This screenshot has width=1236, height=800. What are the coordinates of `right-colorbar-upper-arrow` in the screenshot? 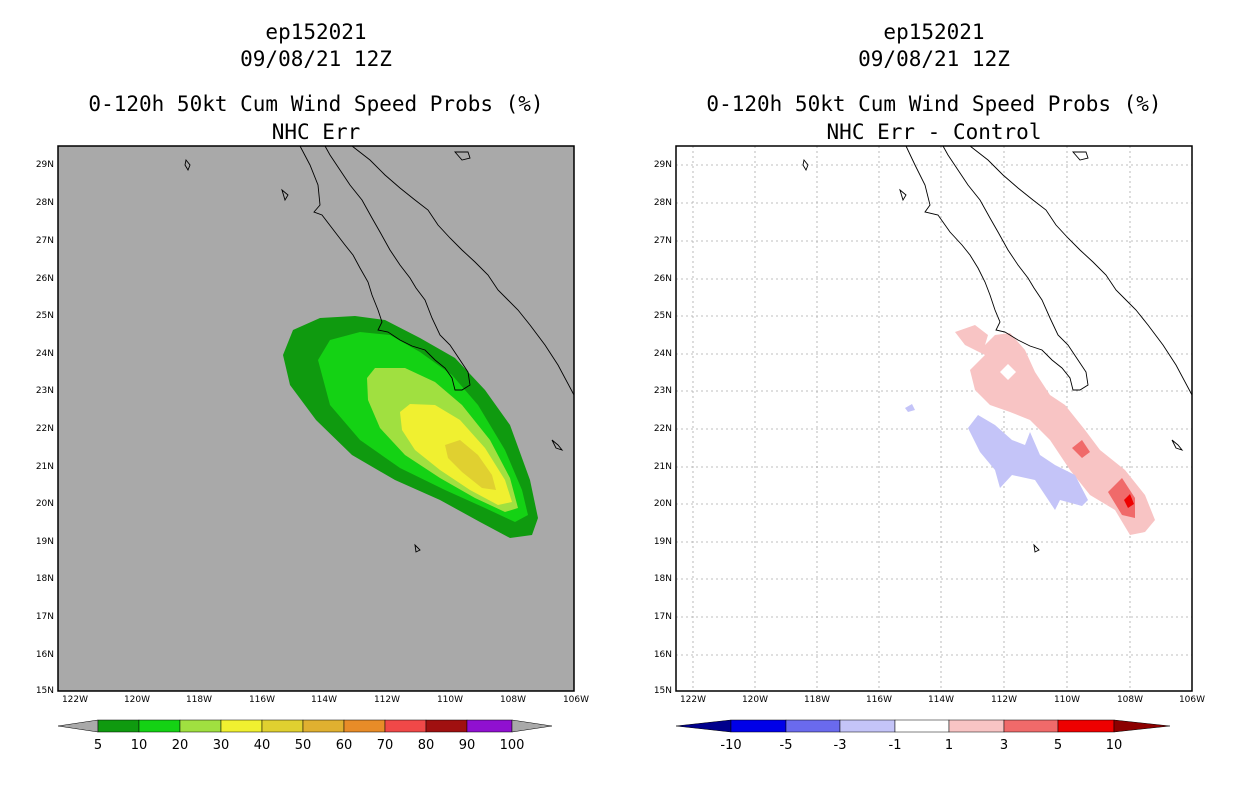 It's located at (1142, 726).